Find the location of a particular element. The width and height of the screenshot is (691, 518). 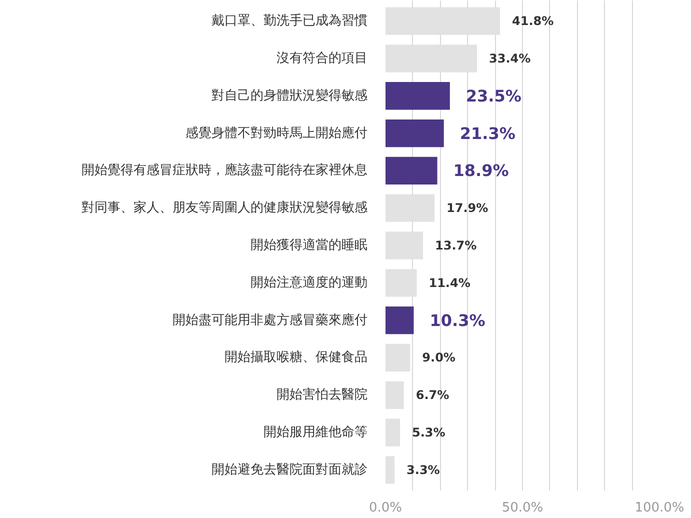

y-tick-label: 沒有符合的項目 is located at coordinates (322, 58).